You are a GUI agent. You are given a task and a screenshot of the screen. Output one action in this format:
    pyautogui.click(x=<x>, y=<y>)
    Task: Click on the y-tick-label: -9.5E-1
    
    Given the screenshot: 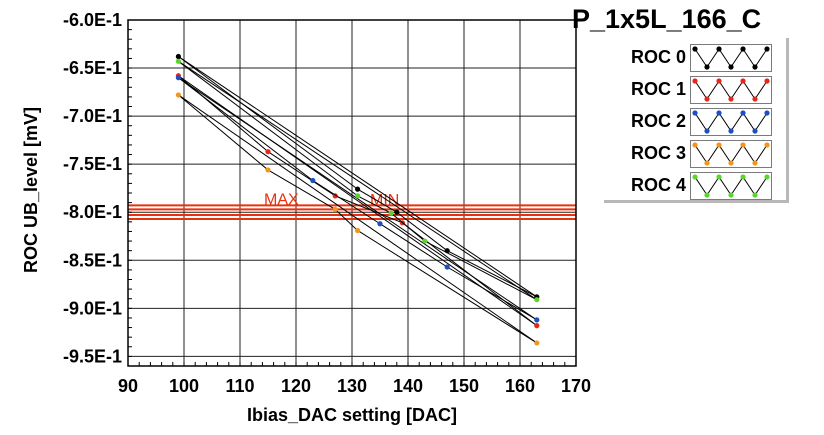 What is the action you would take?
    pyautogui.click(x=92, y=356)
    